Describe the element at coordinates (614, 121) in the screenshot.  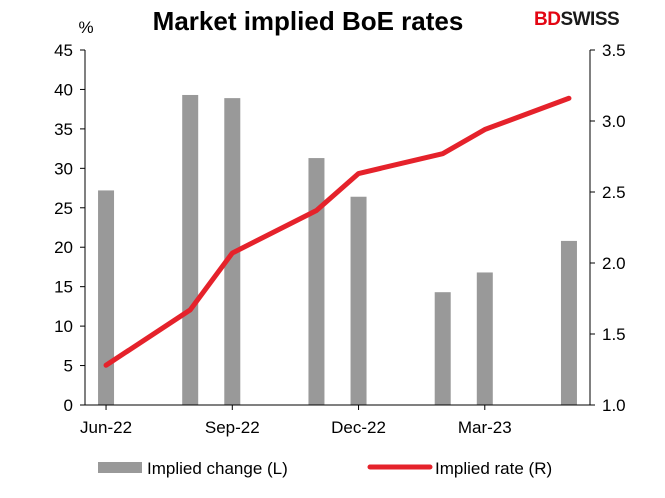
I see `right-axis-tick-label-3.0: 3.0` at that location.